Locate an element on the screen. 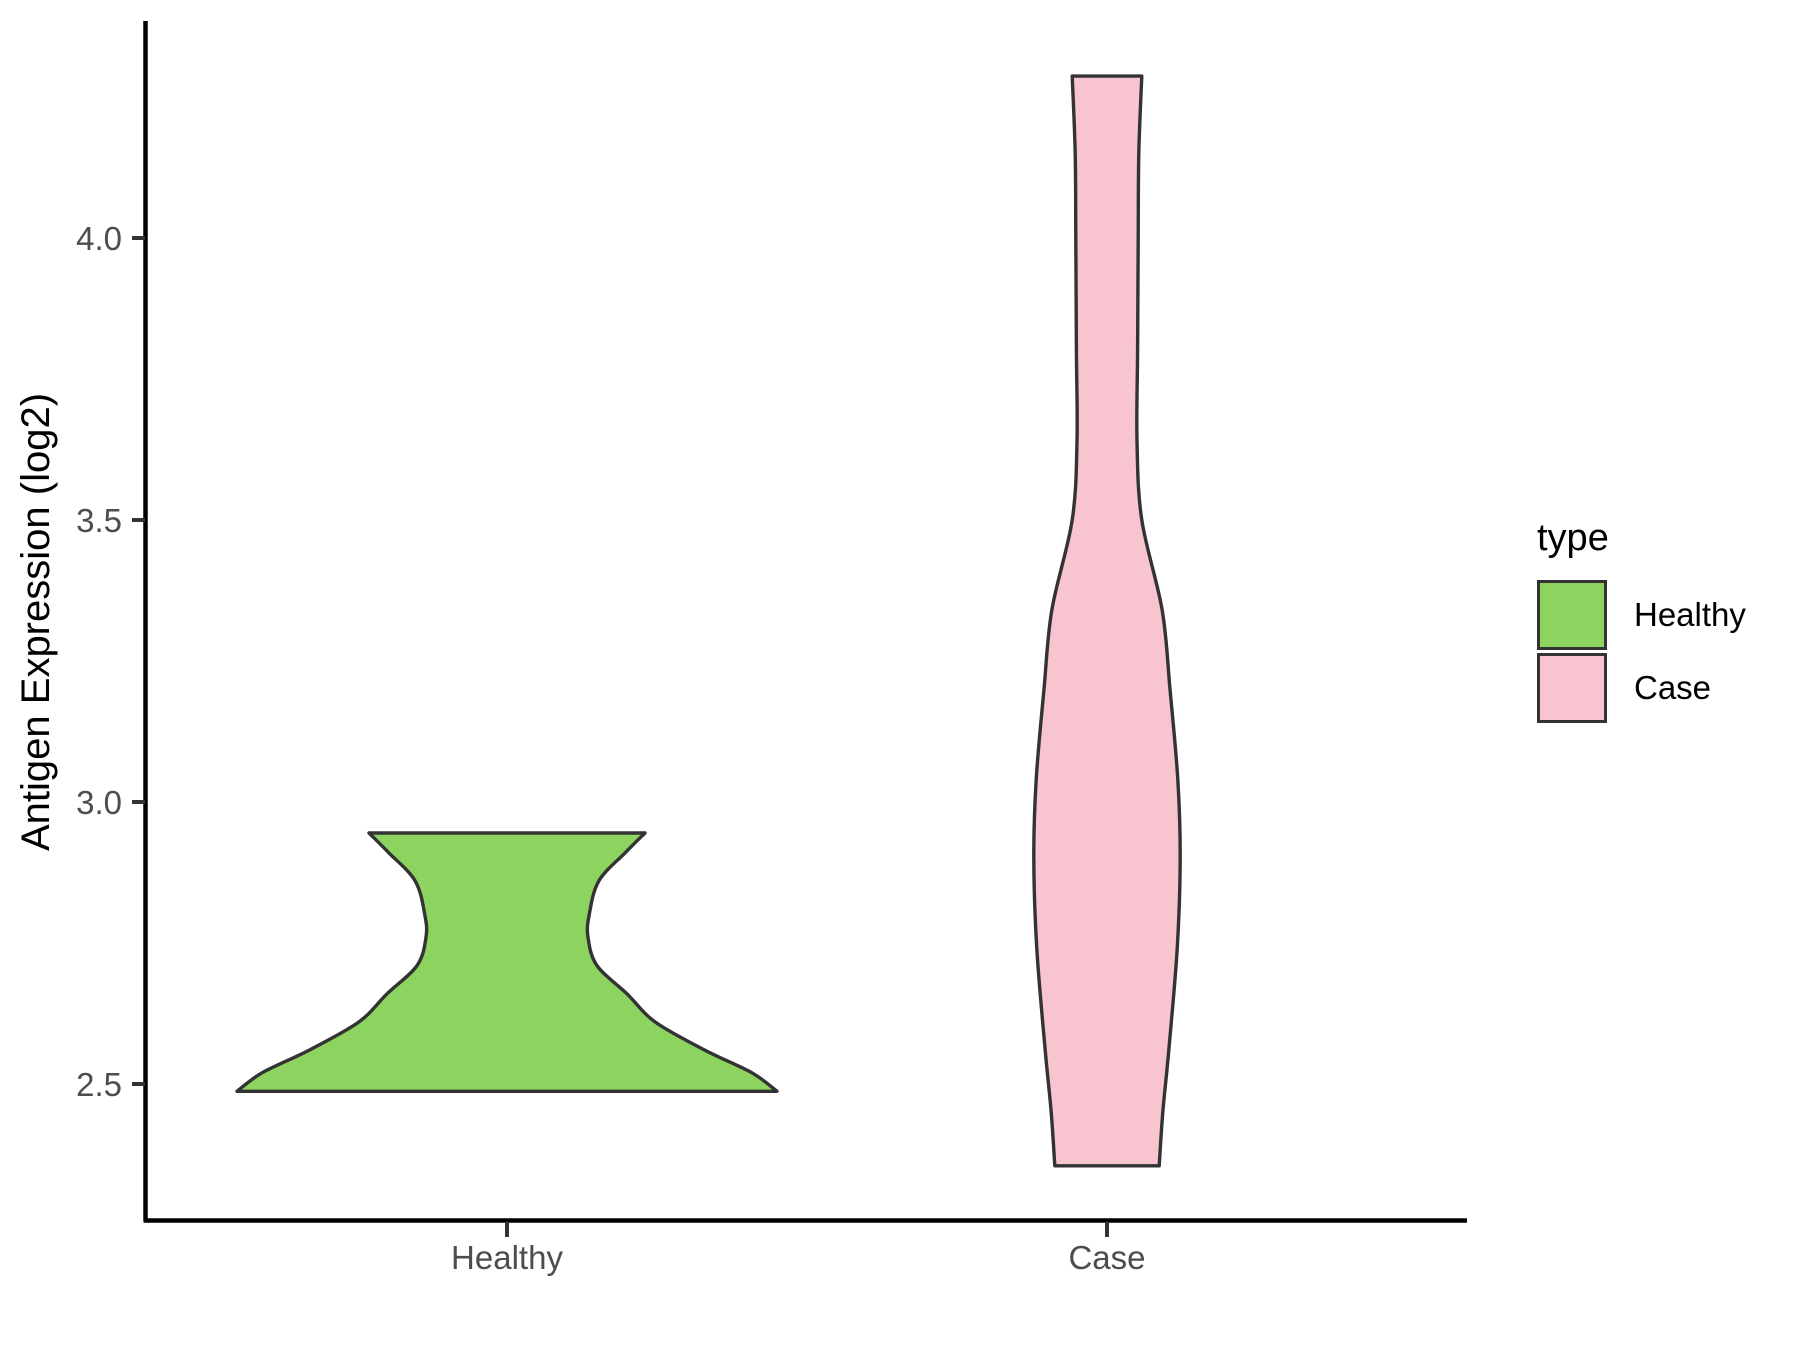 The width and height of the screenshot is (1800, 1350). y-axis-title: Antigen Expression (log2) is located at coordinates (36, 622).